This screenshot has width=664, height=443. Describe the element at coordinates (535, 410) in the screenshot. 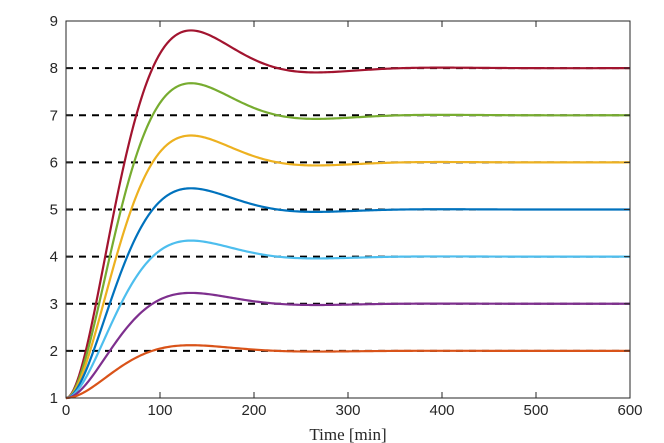

I see `x-tick-label: 500` at that location.